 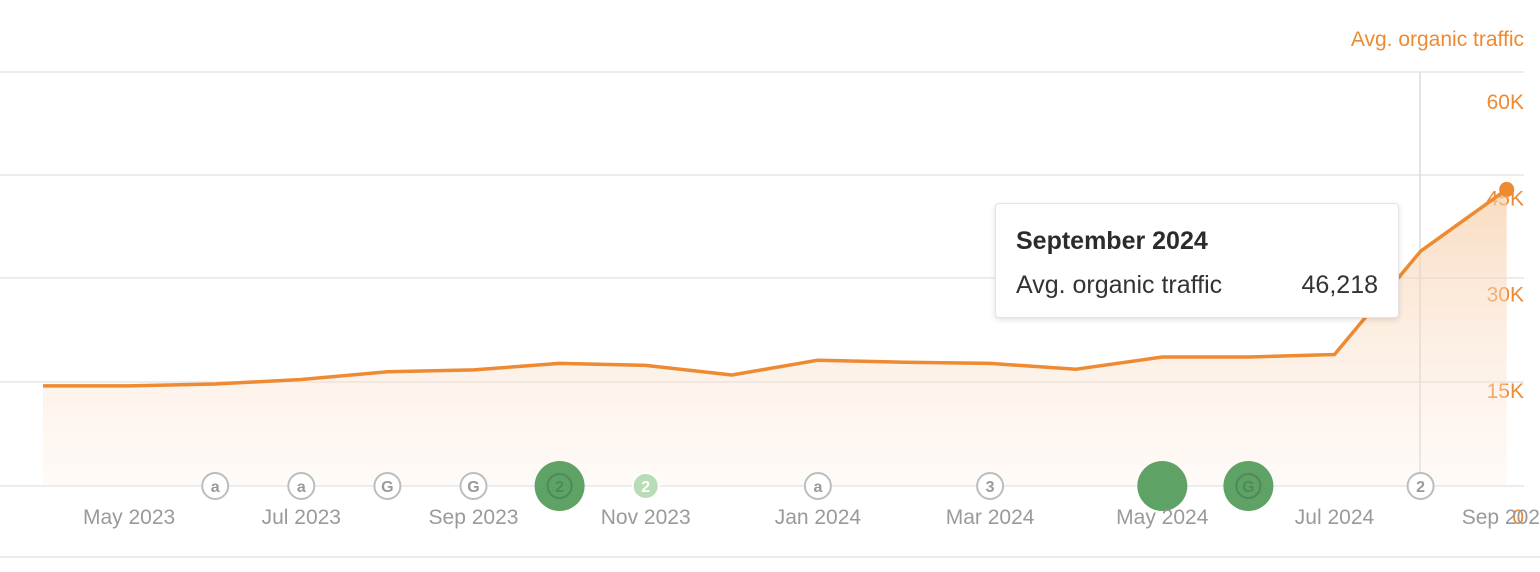 What do you see at coordinates (1119, 285) in the screenshot?
I see `tooltip-label: Avg. organic traffic` at bounding box center [1119, 285].